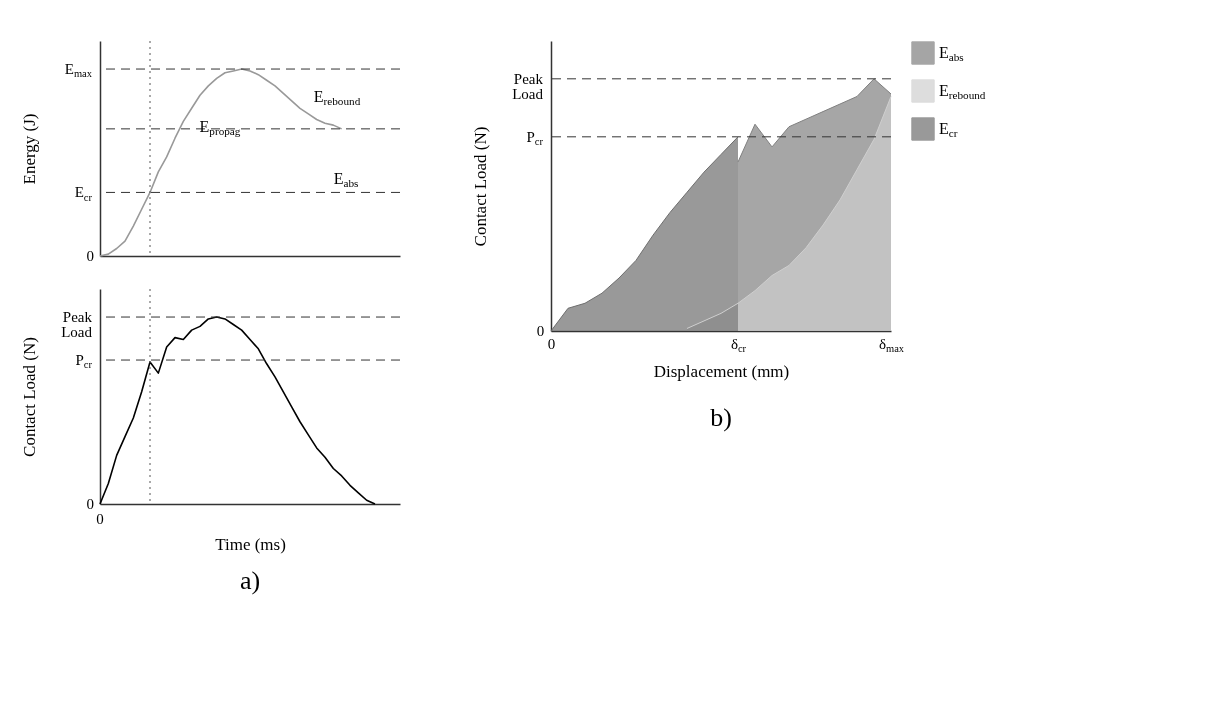  What do you see at coordinates (721, 417) in the screenshot?
I see `text: b)` at bounding box center [721, 417].